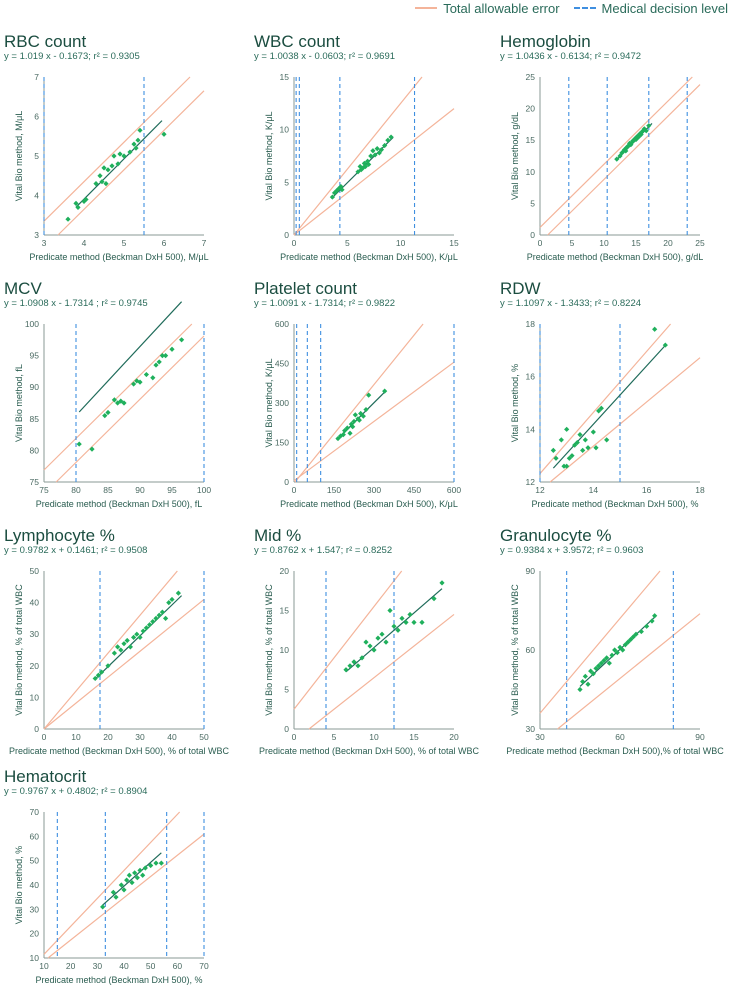 The height and width of the screenshot is (1007, 738). Describe the element at coordinates (664, 8) in the screenshot. I see `legend-mdl-label: Medical decision level` at that location.